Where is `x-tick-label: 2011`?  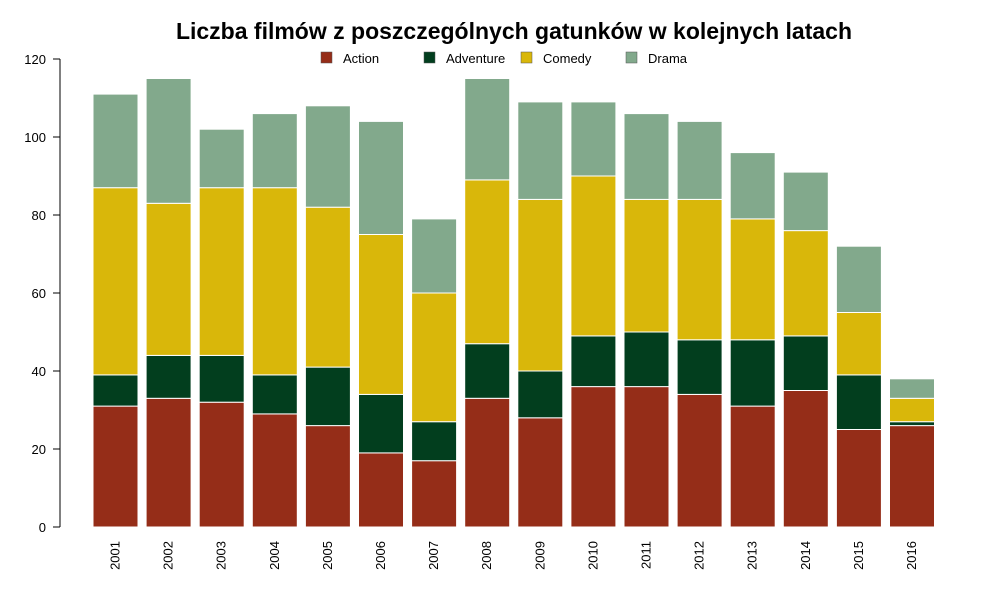
x-tick-label: 2011 is located at coordinates (646, 555).